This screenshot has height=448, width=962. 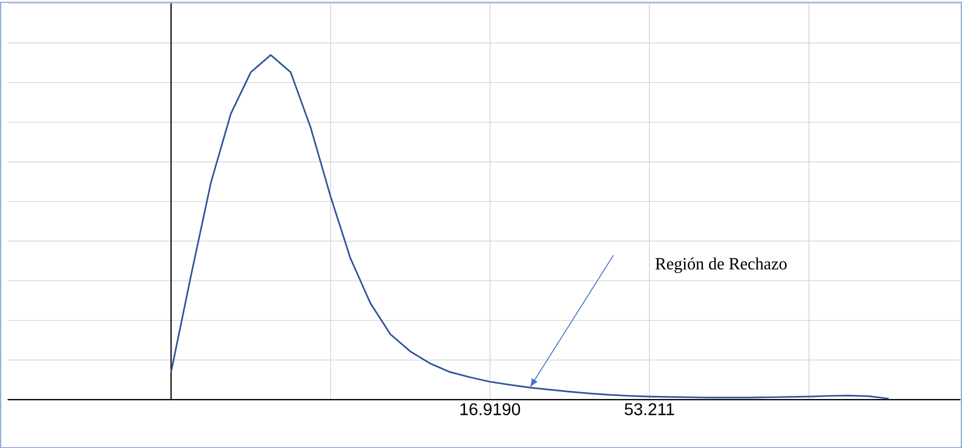 What do you see at coordinates (649, 409) in the screenshot?
I see `x-tick-label: 53.211` at bounding box center [649, 409].